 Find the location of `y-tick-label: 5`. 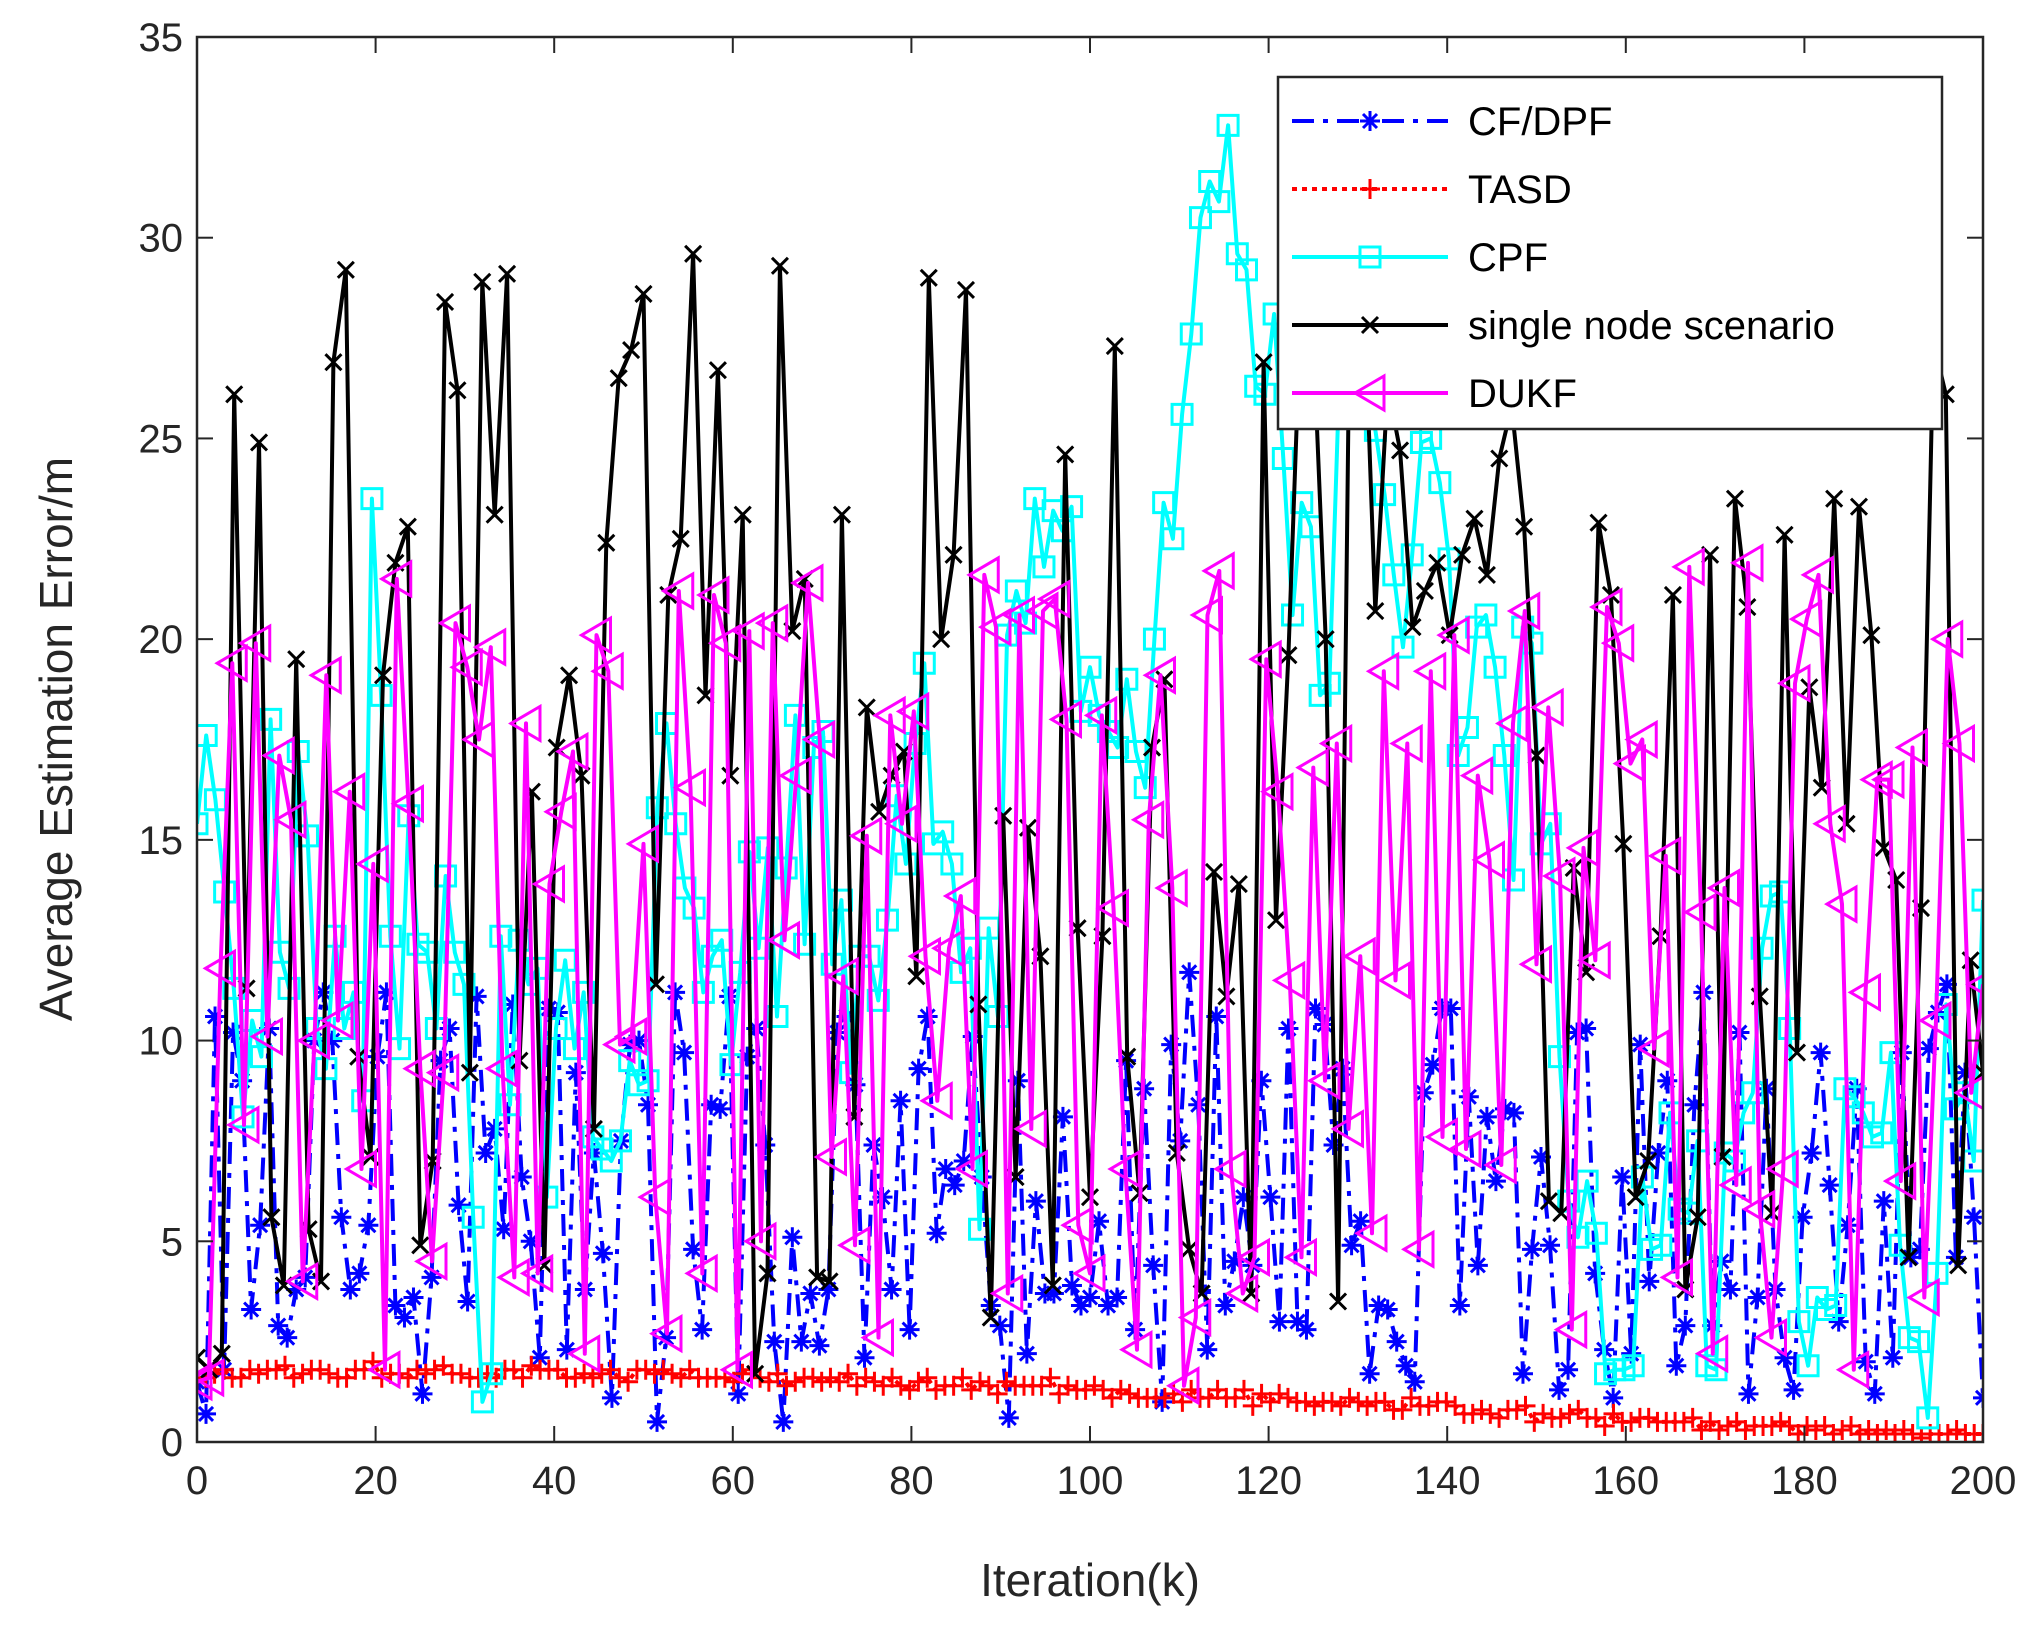

y-tick-label: 5 is located at coordinates (172, 1242).